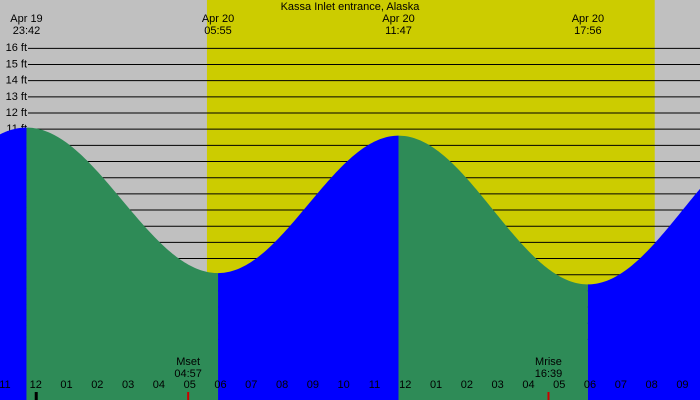 The image size is (700, 400). What do you see at coordinates (398, 31) in the screenshot?
I see `tide-time: 11:47` at bounding box center [398, 31].